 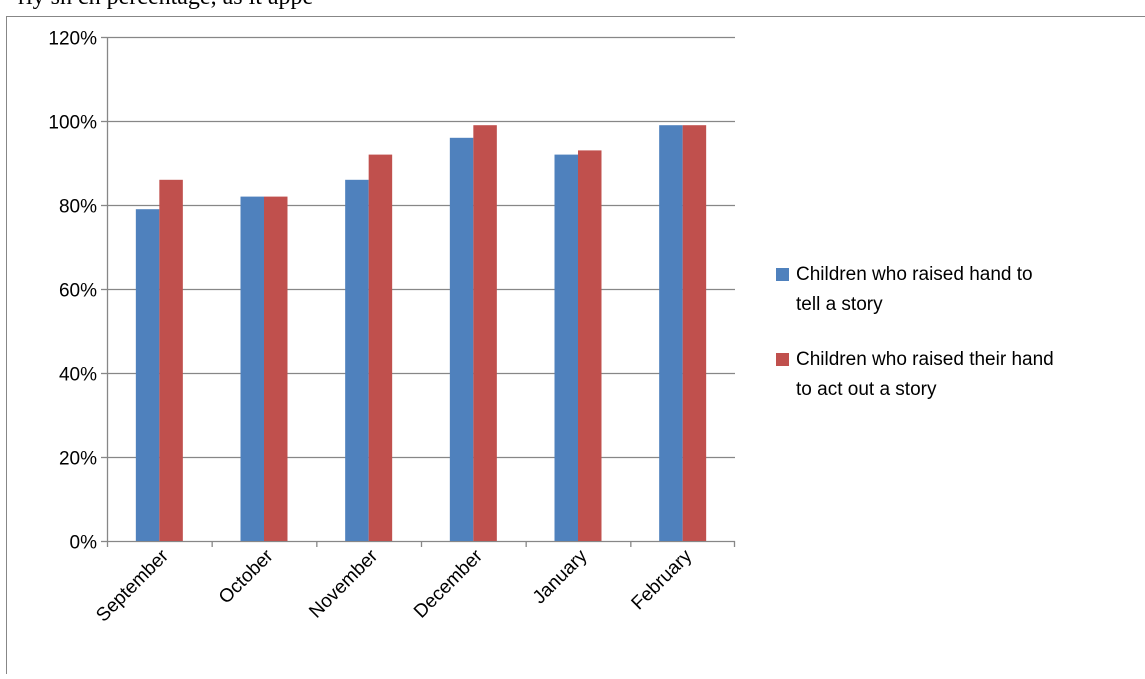 I want to click on y-axis: 0% 20% 40% 60% 80% 100% 120%, so click(x=78, y=291).